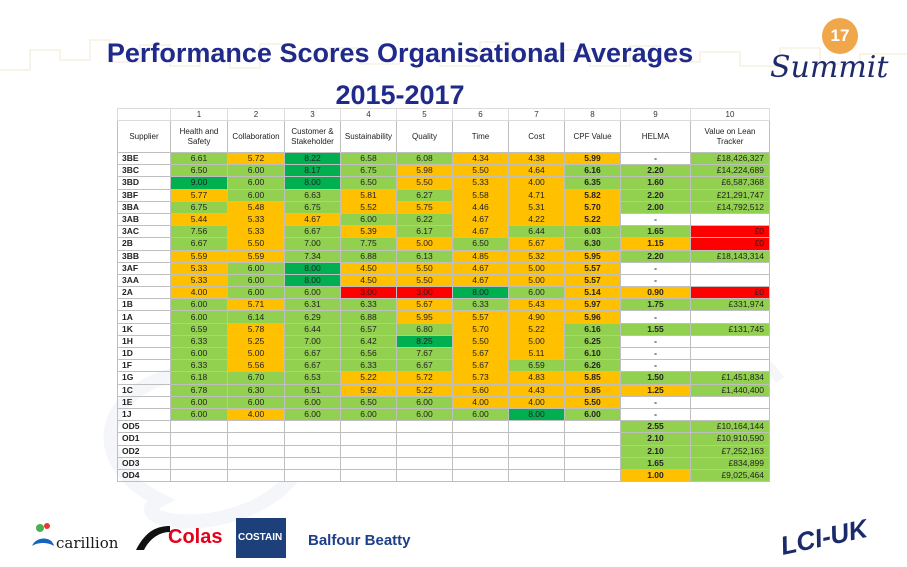 The width and height of the screenshot is (907, 567). Describe the element at coordinates (424, 353) in the screenshot. I see `score-cell: 7.67` at that location.